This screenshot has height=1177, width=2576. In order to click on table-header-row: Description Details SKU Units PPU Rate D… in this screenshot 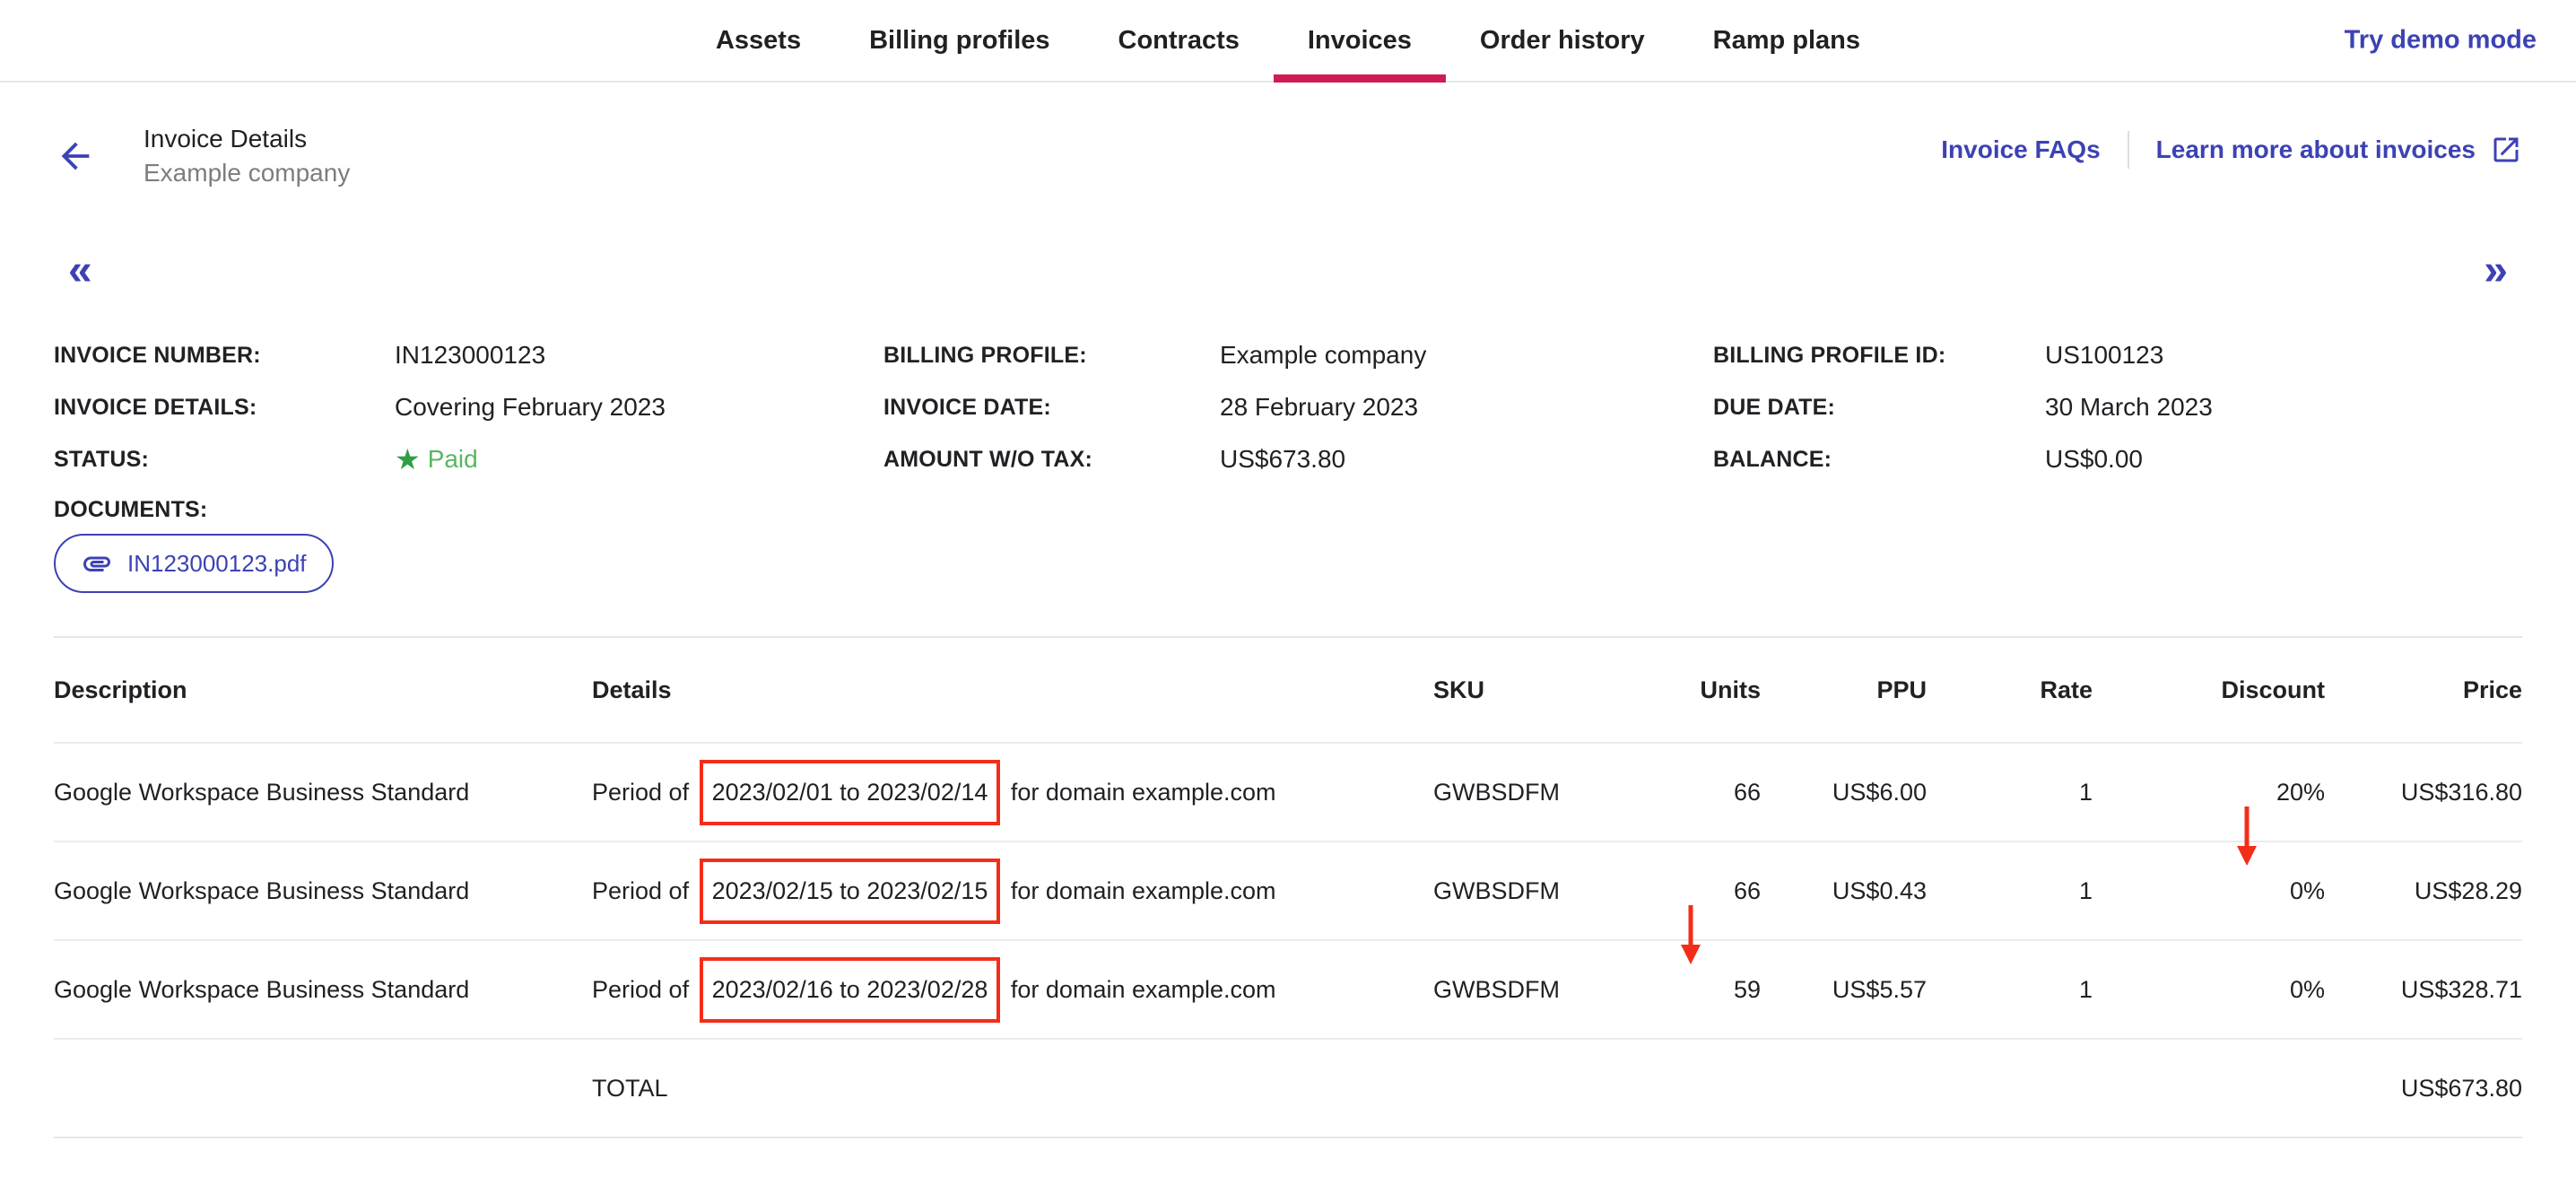, I will do `click(1288, 690)`.